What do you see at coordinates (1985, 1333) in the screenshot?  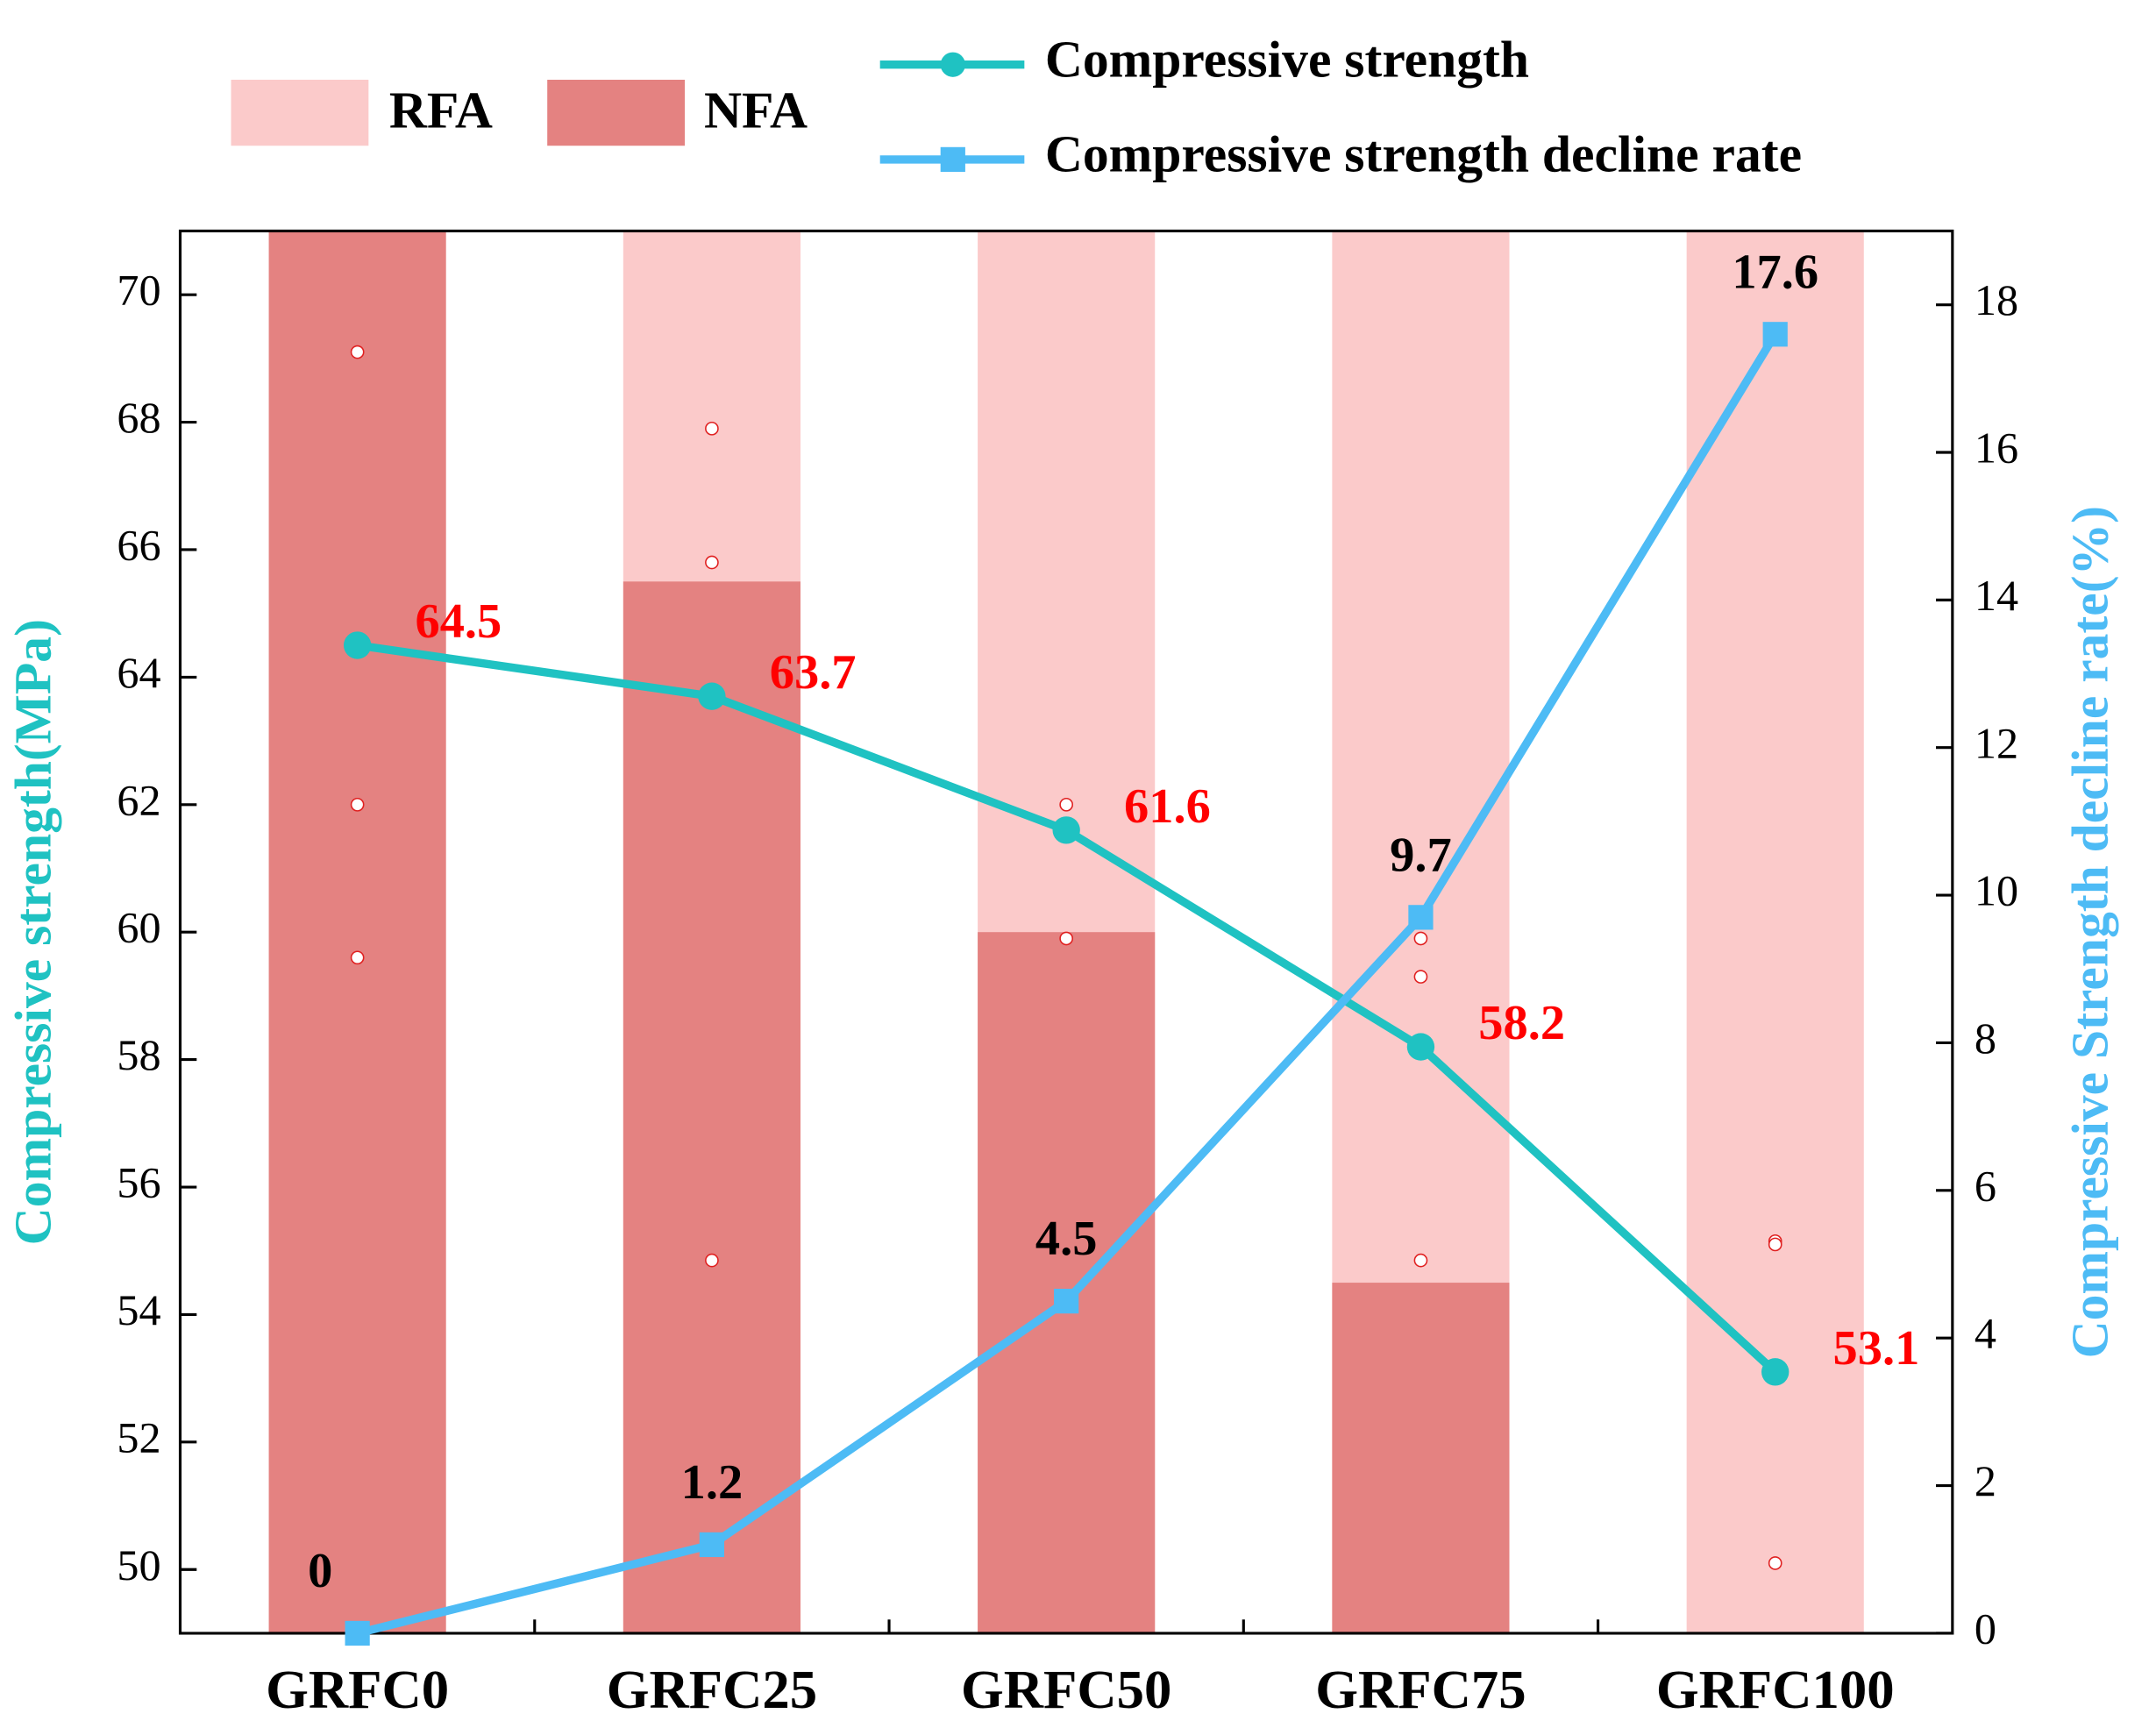 I see `y2-tick-label: 4` at bounding box center [1985, 1333].